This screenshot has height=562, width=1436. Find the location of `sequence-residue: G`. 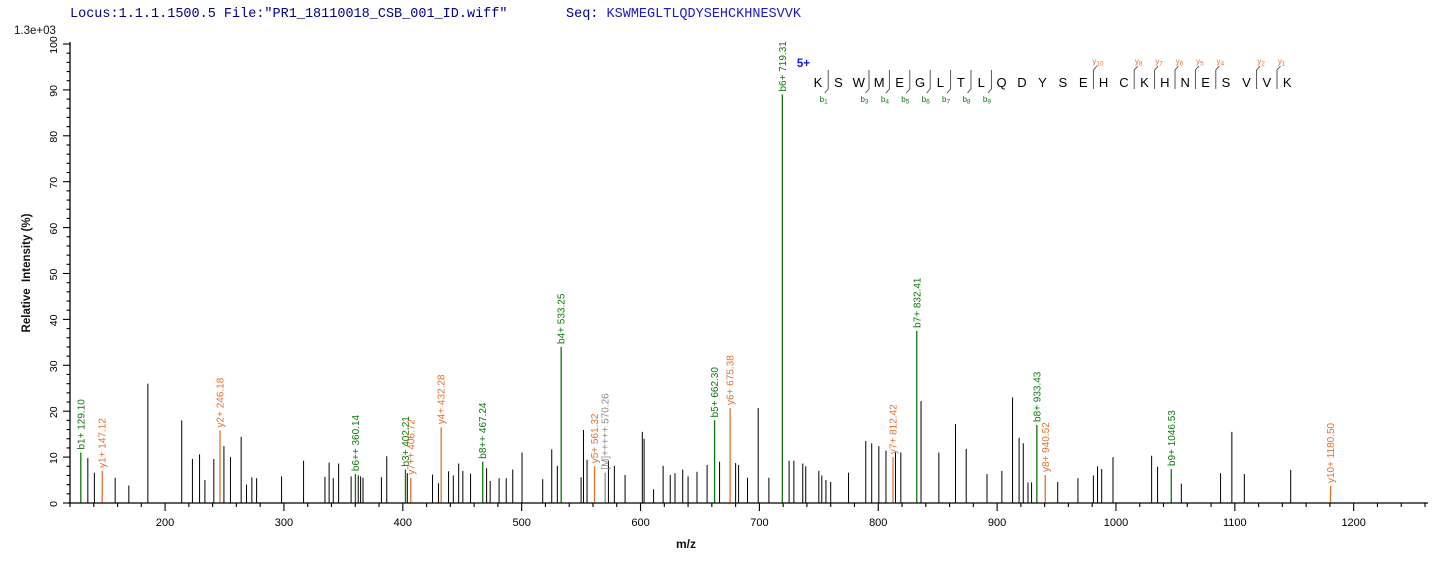

sequence-residue: G is located at coordinates (920, 82).